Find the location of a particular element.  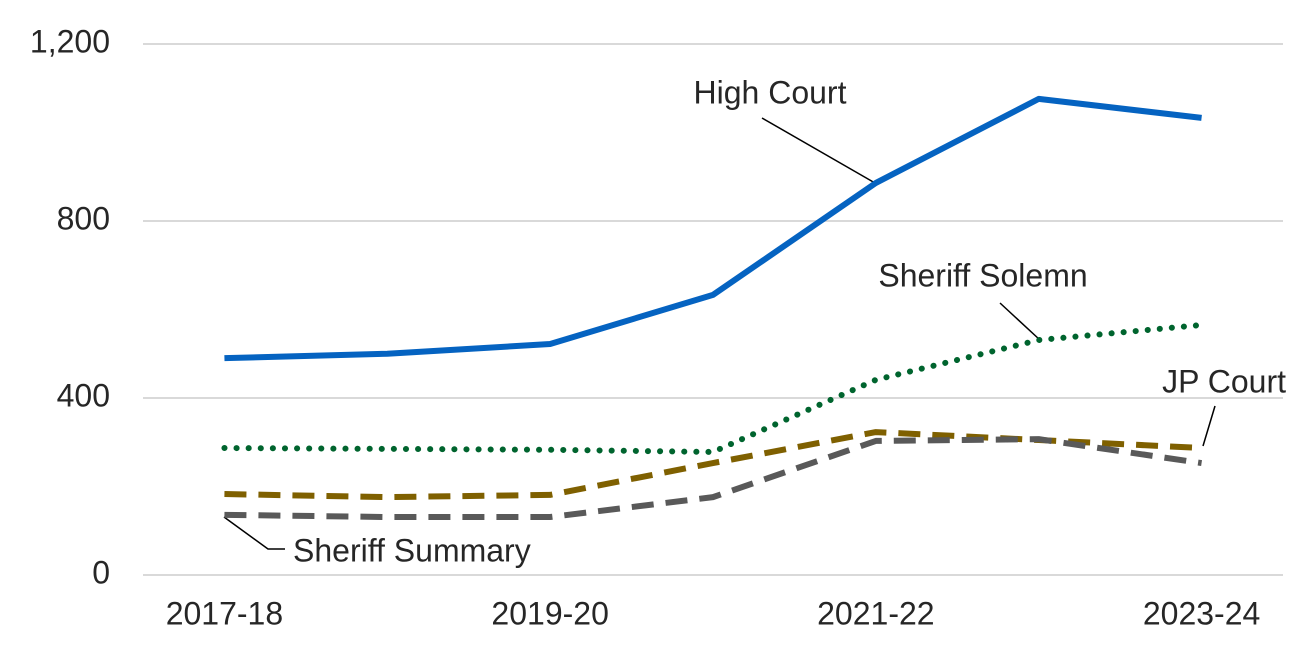

series-label: Sheriff Summary is located at coordinates (412, 550).